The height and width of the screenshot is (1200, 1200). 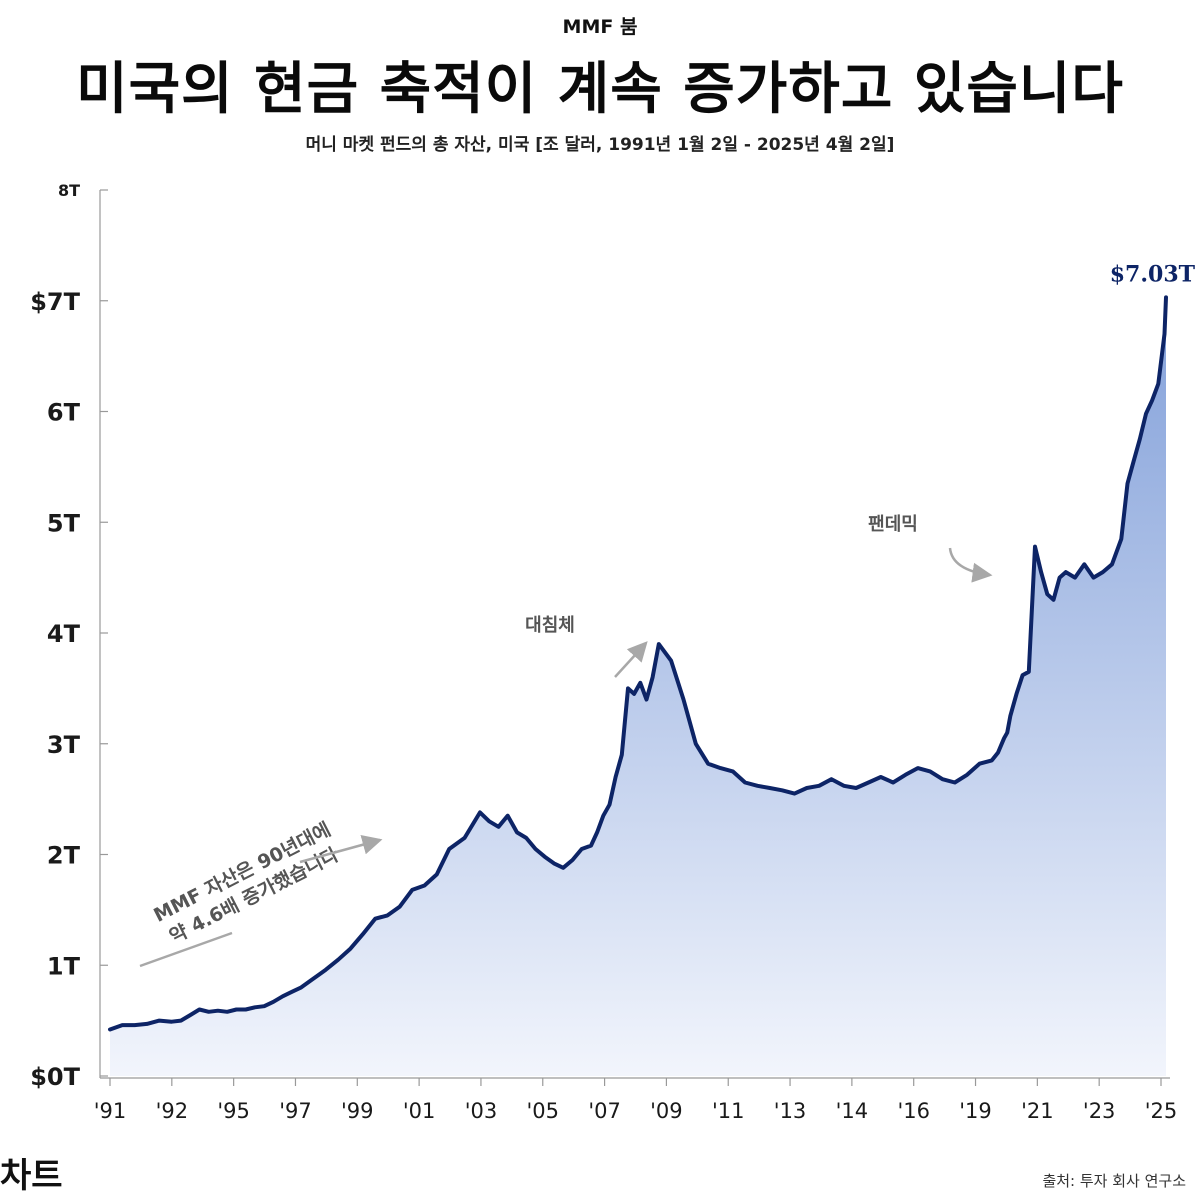 What do you see at coordinates (419, 1111) in the screenshot?
I see `x-tick-label: '01` at bounding box center [419, 1111].